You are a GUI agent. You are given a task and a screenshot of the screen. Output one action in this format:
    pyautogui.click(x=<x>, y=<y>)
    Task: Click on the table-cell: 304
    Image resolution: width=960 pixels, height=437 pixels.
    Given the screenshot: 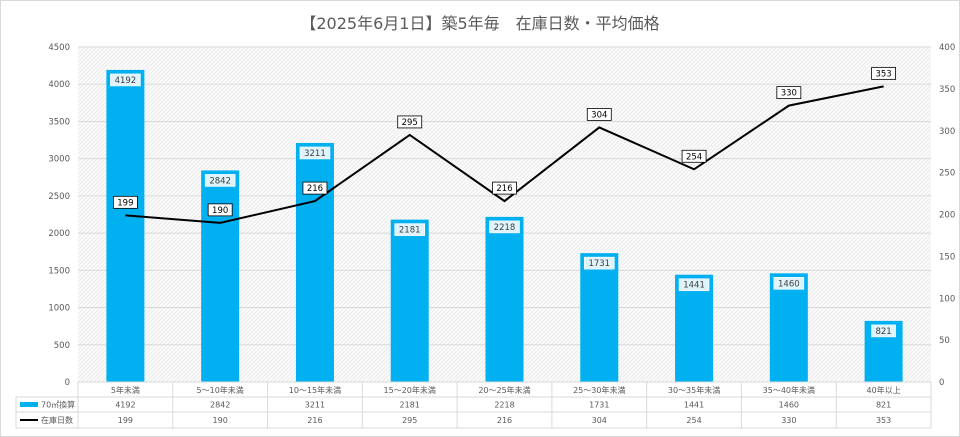 What is the action you would take?
    pyautogui.click(x=599, y=420)
    